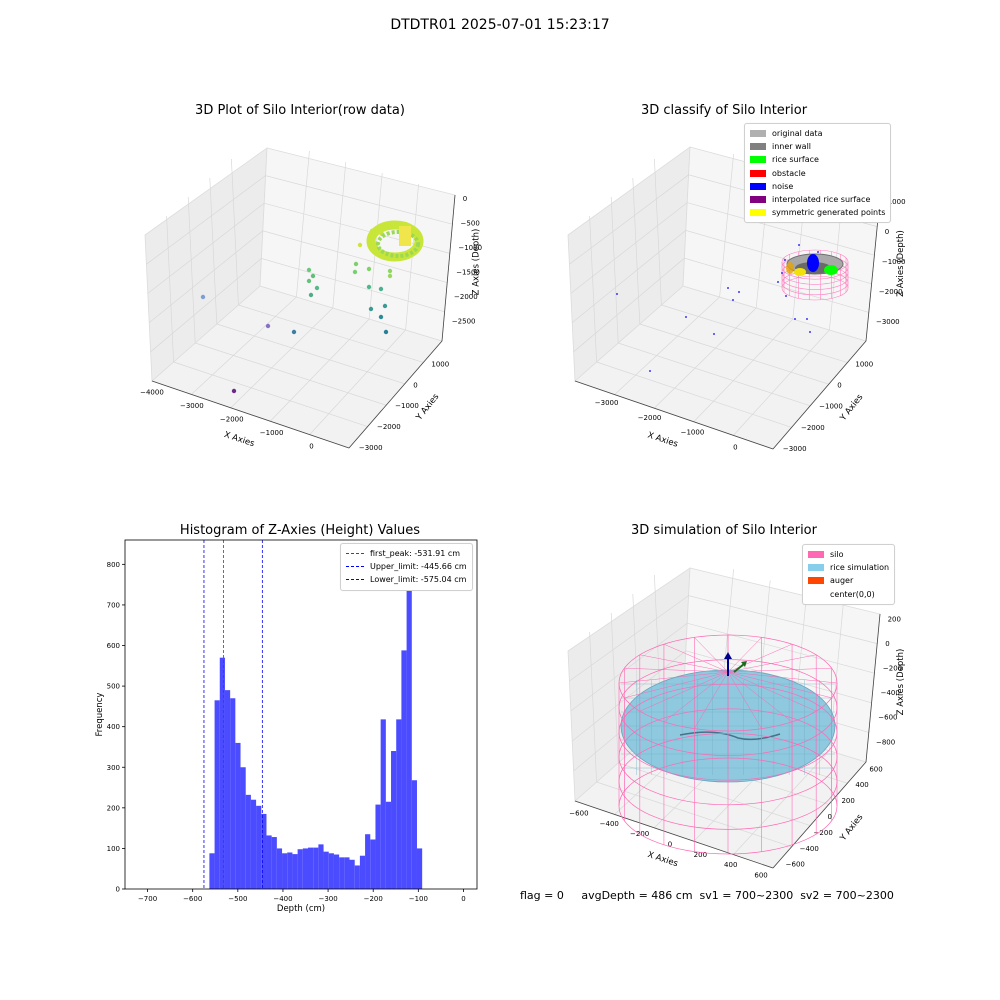 The image size is (1000, 1000). I want to click on y-tick-label: −200, so click(823, 833).